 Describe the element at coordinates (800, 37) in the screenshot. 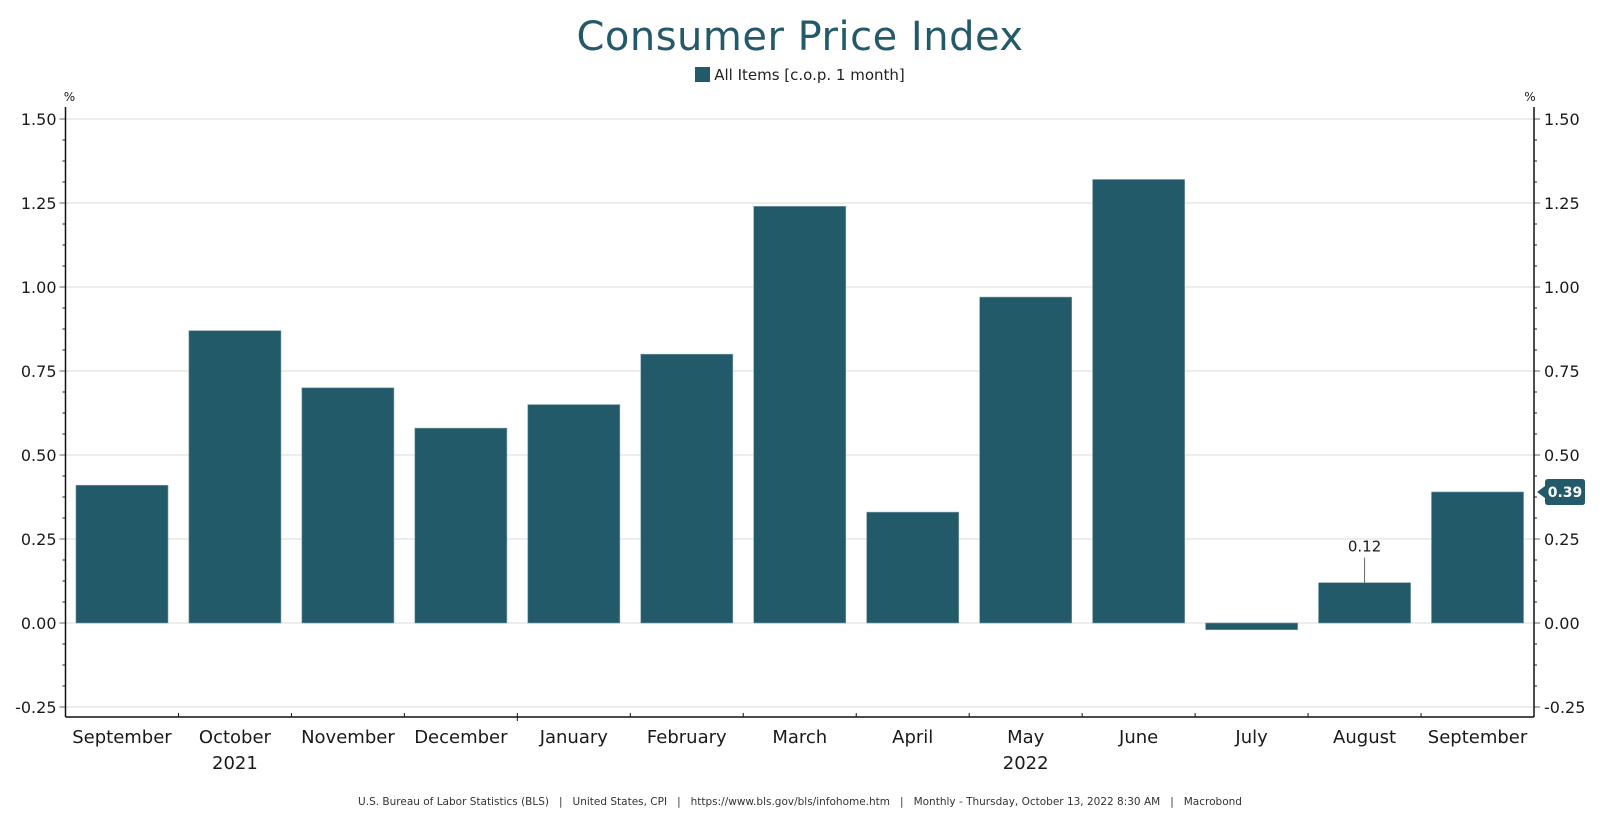

I see `chart-title: Consumer Price Index` at that location.